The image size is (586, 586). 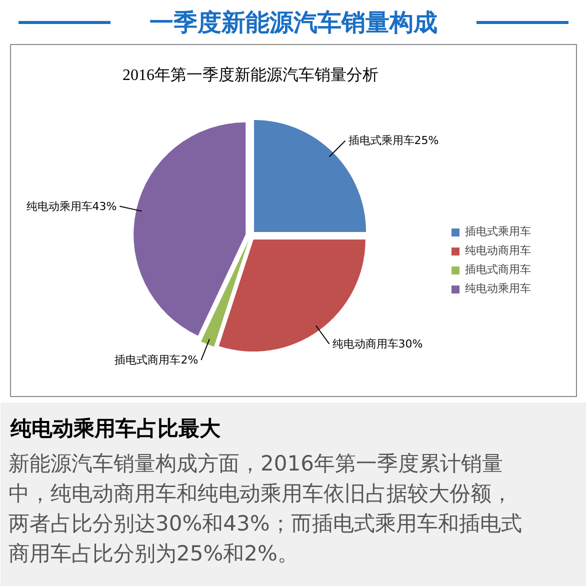 I want to click on legend-label: 纯电动乘用车, so click(x=498, y=288).